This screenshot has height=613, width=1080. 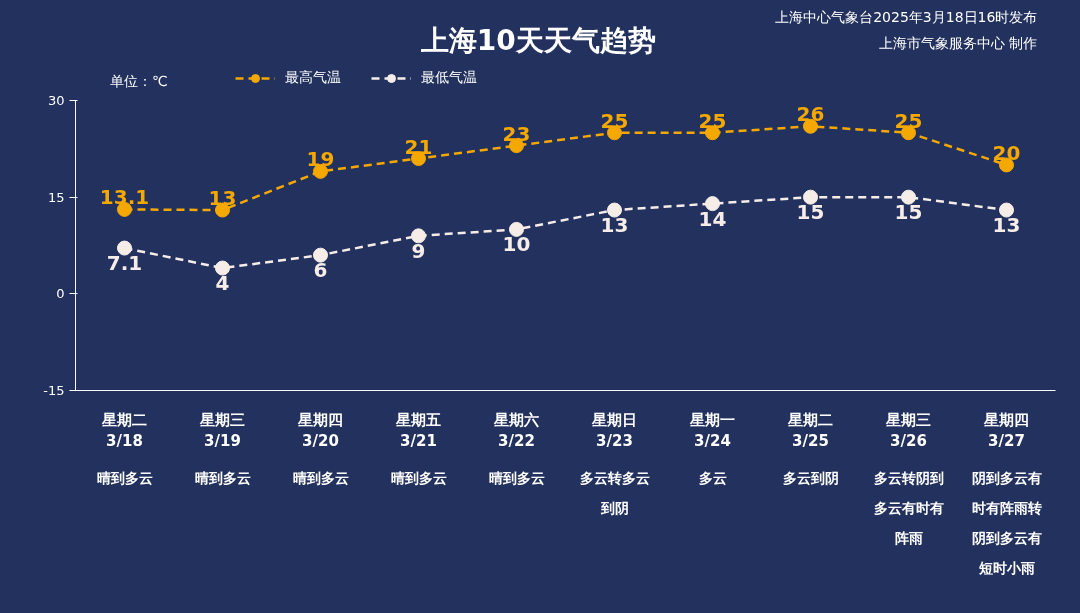 I want to click on text: 阴到多云有时有阵雨转阴到多云有短时小雨, so click(x=1006, y=522).